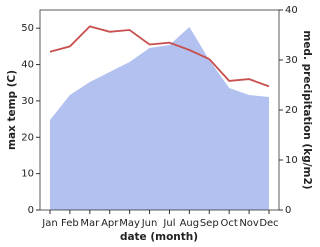  What do you see at coordinates (90, 223) in the screenshot?
I see `x-tick-label: Mar` at bounding box center [90, 223].